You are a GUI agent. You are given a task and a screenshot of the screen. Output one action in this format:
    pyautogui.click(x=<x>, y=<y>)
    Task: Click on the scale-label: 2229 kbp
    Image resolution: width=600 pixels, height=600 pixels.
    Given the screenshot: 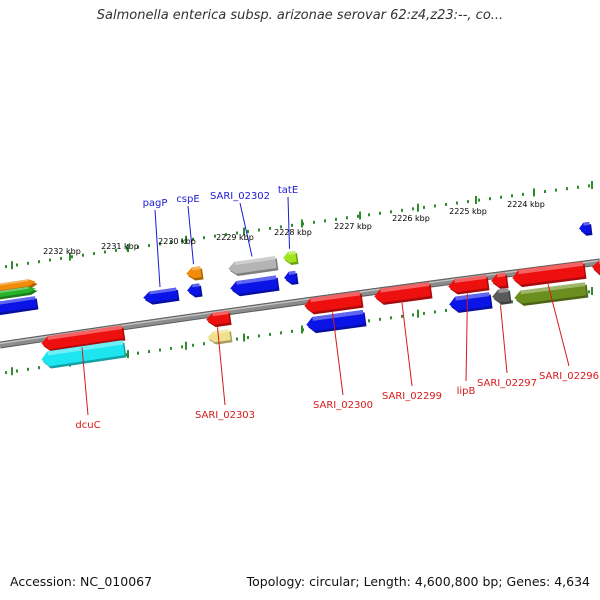 What is the action you would take?
    pyautogui.click(x=235, y=237)
    